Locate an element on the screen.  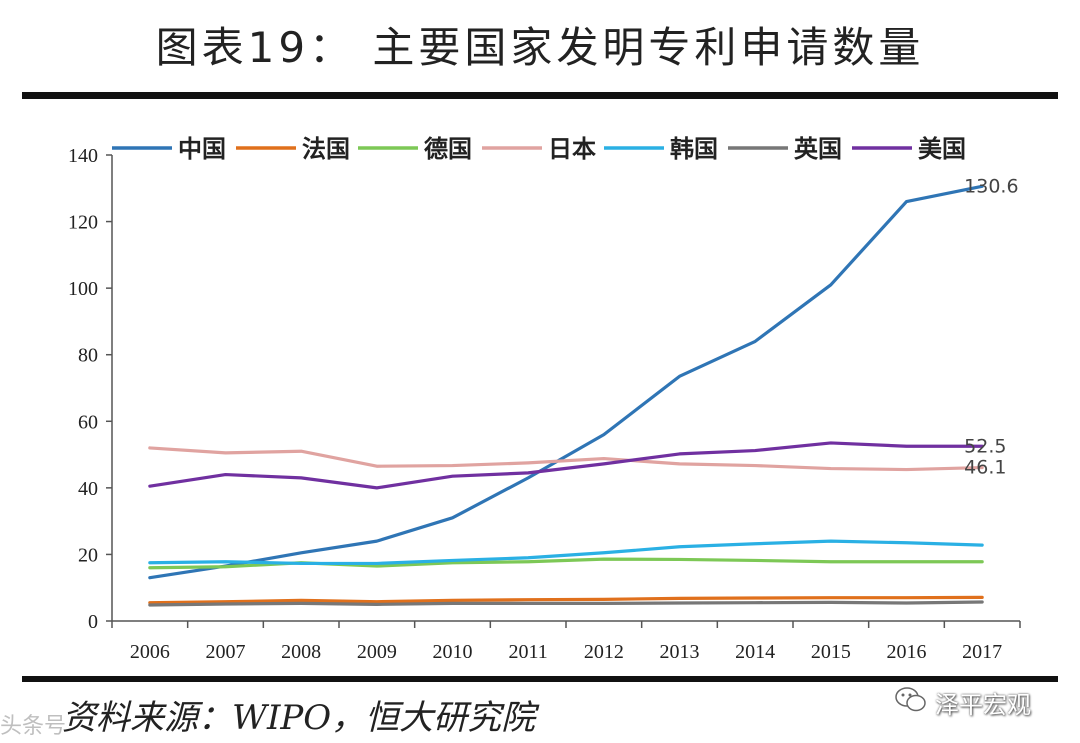
x-tick-label: 2009 is located at coordinates (377, 652).